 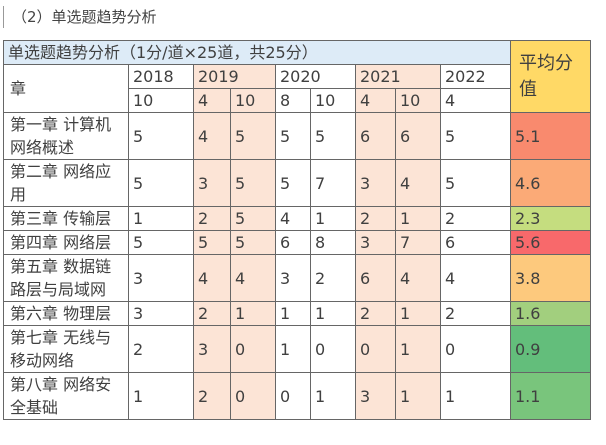 I want to click on average: 1.6, so click(x=550, y=313).